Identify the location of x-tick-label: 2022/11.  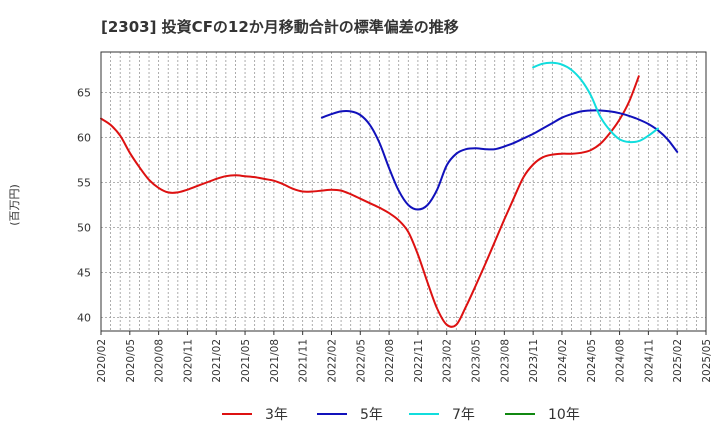
(419, 361).